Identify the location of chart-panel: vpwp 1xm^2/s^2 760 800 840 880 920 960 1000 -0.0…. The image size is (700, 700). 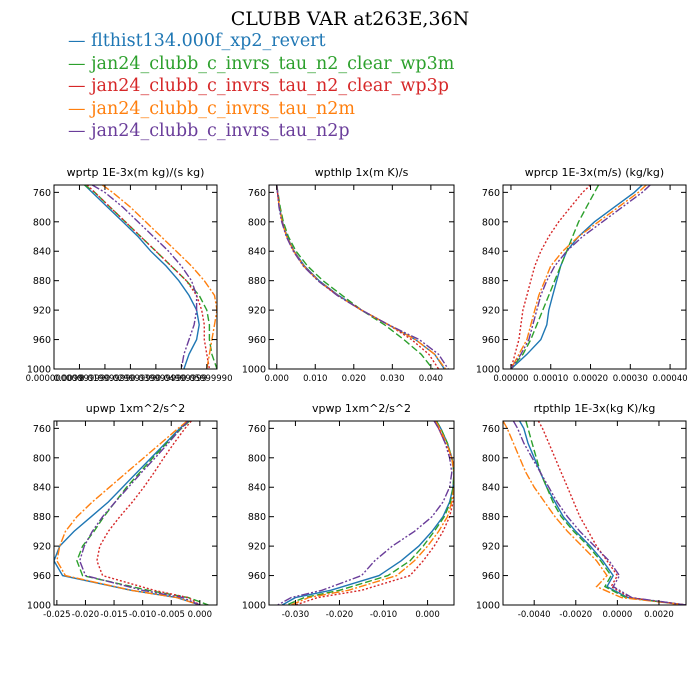
(348, 511).